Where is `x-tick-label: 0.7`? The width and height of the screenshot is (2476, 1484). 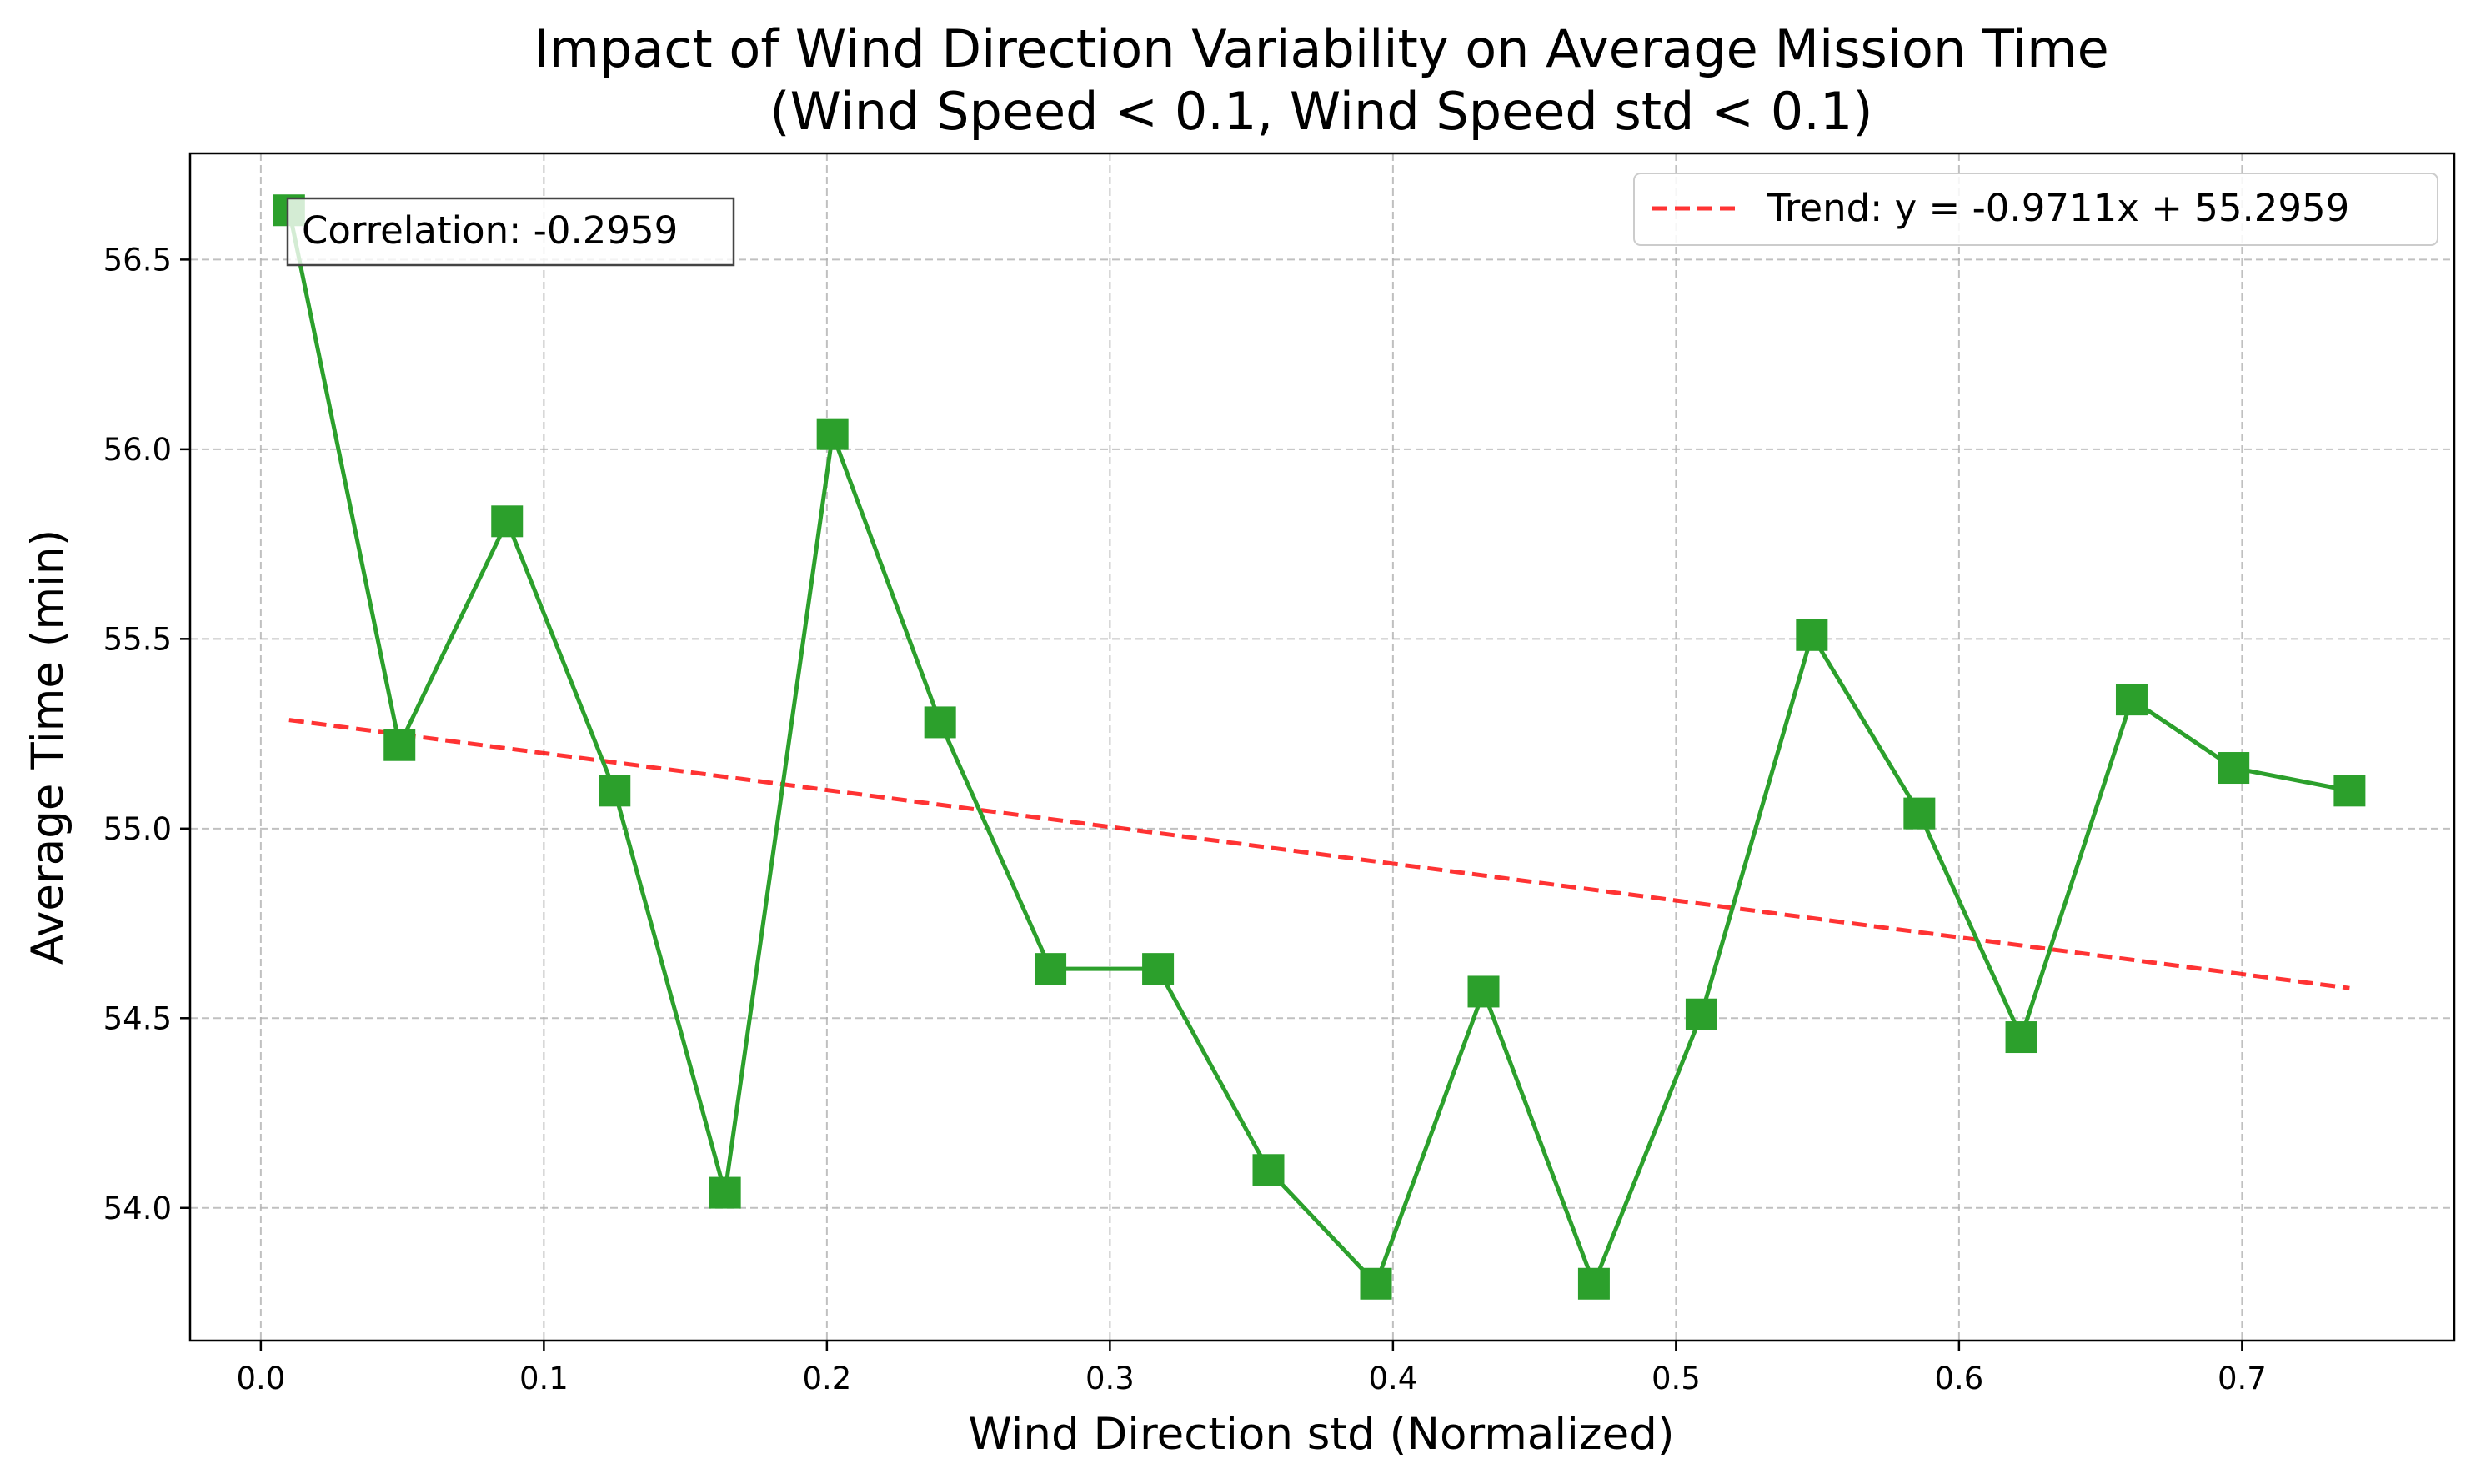 x-tick-label: 0.7 is located at coordinates (2242, 1378).